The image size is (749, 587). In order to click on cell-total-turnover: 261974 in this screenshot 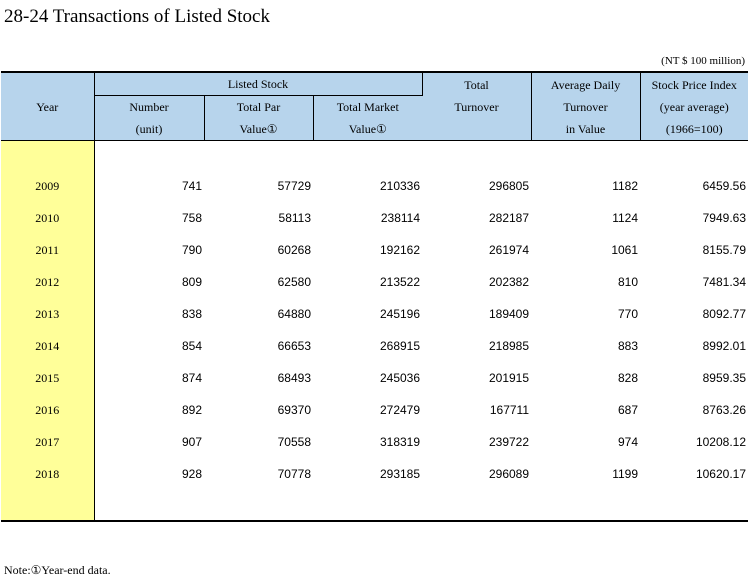, I will do `click(509, 250)`.